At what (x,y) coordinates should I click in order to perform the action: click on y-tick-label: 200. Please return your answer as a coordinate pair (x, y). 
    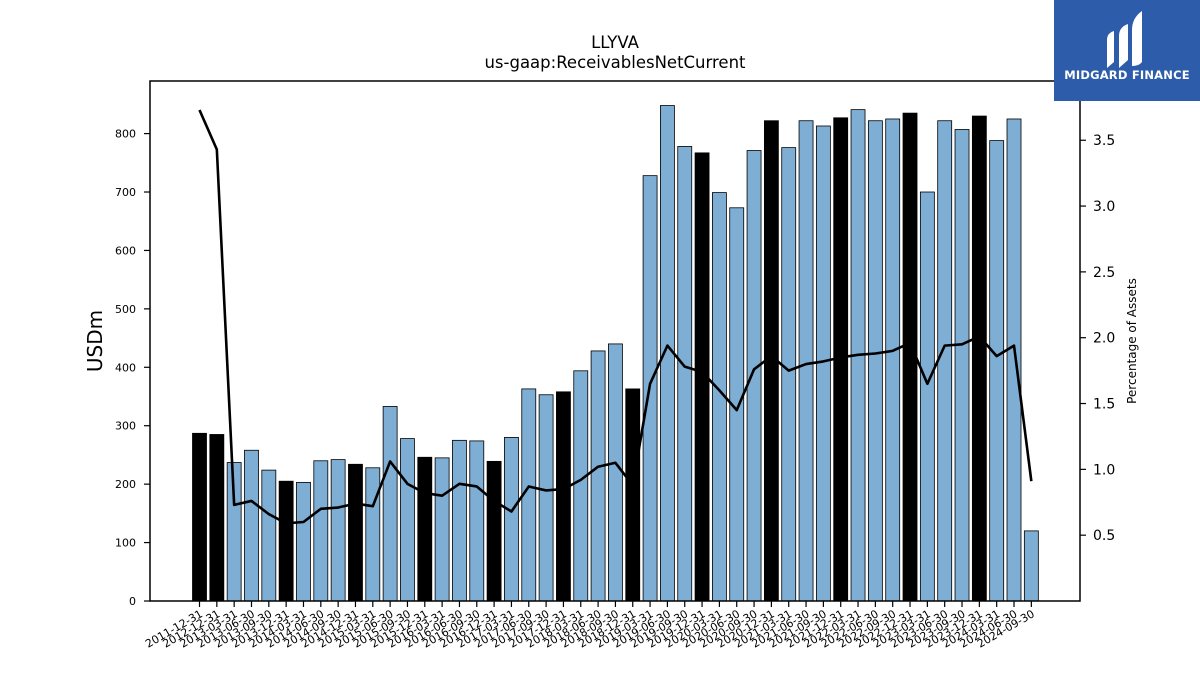
    Looking at the image, I should click on (125, 484).